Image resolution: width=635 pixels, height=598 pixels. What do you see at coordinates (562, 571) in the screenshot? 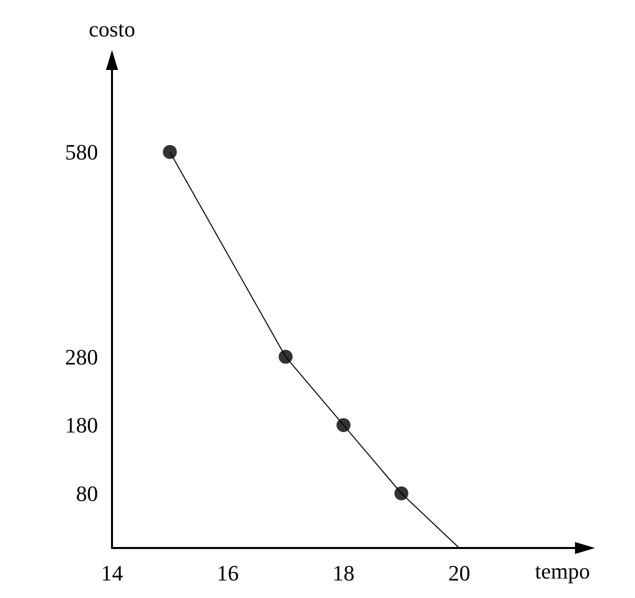
I see `x-axis-title: tempo` at bounding box center [562, 571].